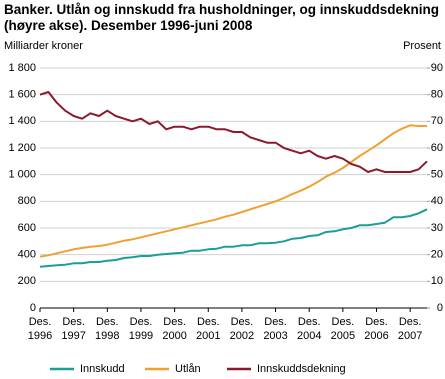 The height and width of the screenshot is (379, 445). What do you see at coordinates (437, 148) in the screenshot?
I see `y2-tick-label: 60` at bounding box center [437, 148].